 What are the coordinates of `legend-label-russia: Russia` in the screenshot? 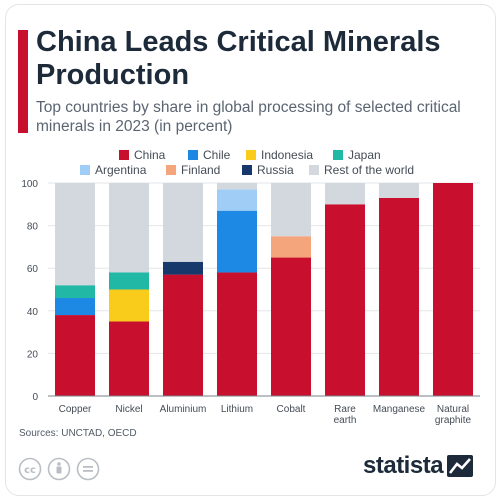 It's located at (275, 170).